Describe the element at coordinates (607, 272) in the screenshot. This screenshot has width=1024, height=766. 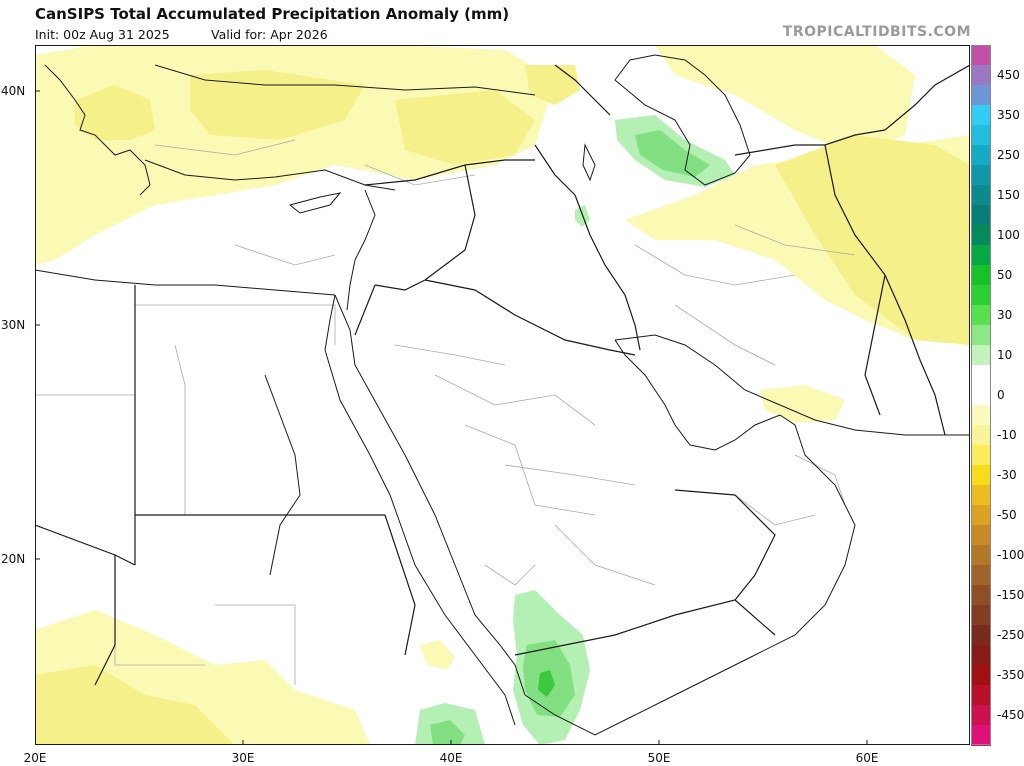
I see `border-iraq-iran` at that location.